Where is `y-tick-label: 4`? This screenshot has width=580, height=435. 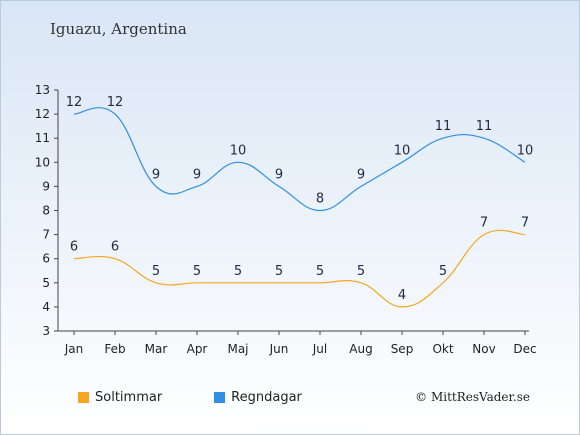 y-tick-label: 4 is located at coordinates (46, 307).